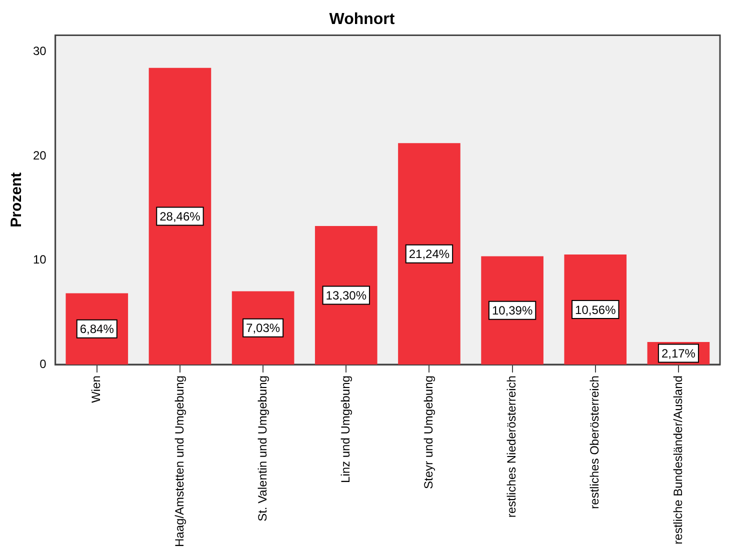 The image size is (730, 554). I want to click on data-label: 10,56%, so click(595, 309).